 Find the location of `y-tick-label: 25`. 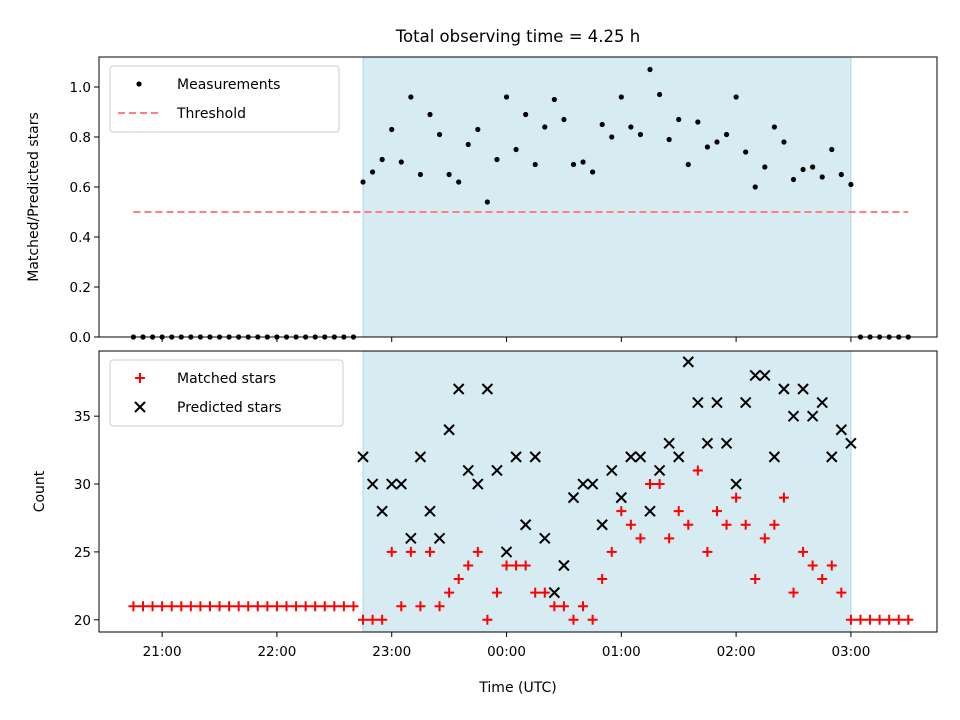

y-tick-label: 25 is located at coordinates (82, 553).